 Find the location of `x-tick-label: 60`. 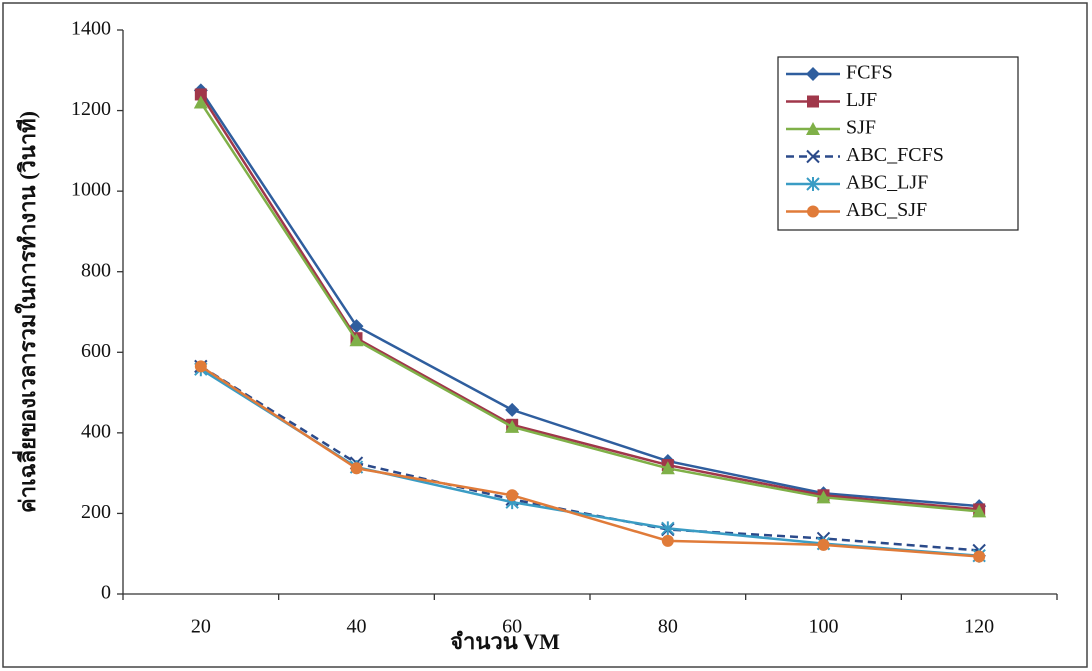

x-tick-label: 60 is located at coordinates (512, 627).